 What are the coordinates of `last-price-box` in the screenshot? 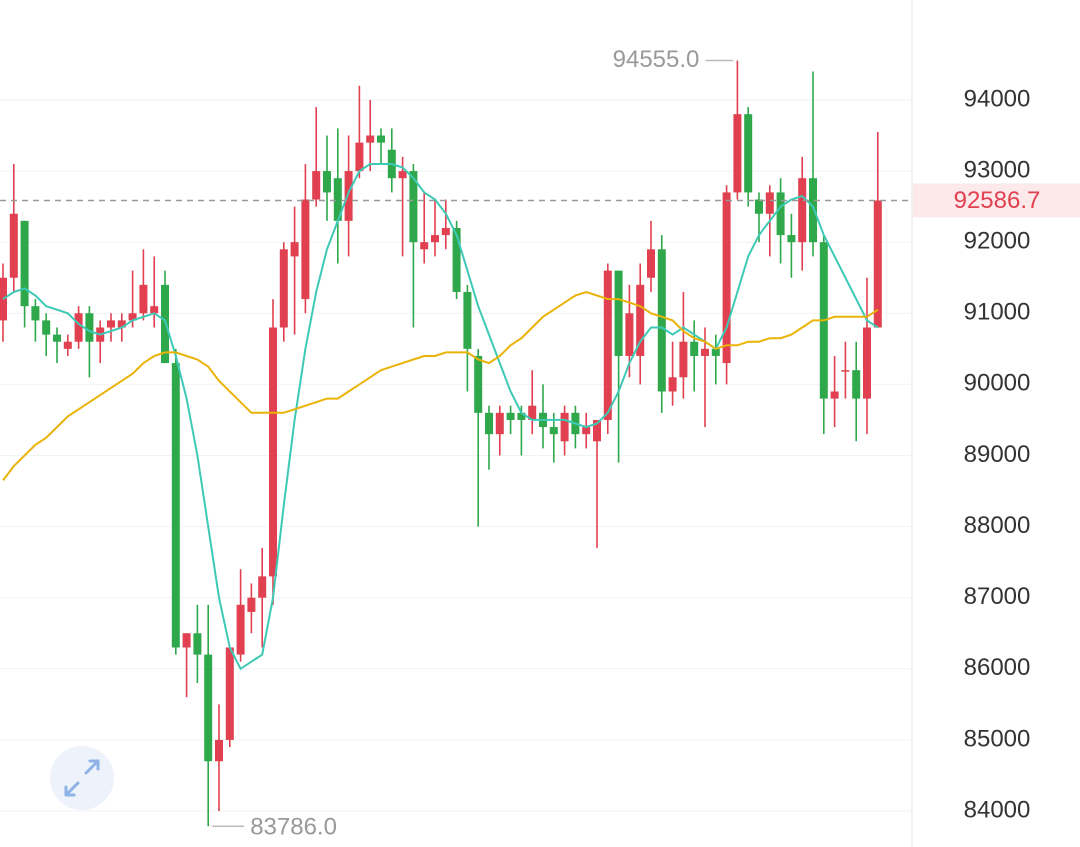 It's located at (996, 200).